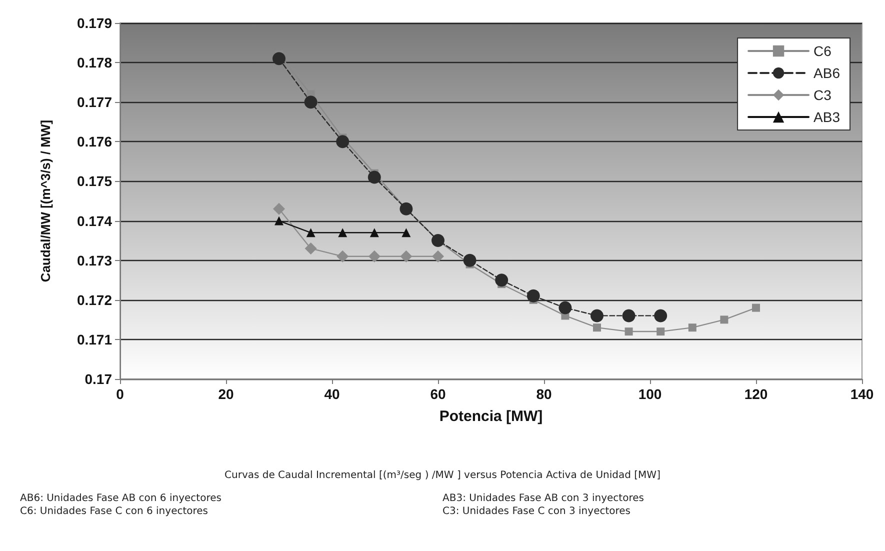 Image resolution: width=885 pixels, height=551 pixels. What do you see at coordinates (45, 201) in the screenshot?
I see `y-axis-title: Caudal/MW [(m^3/s) / MW]` at bounding box center [45, 201].